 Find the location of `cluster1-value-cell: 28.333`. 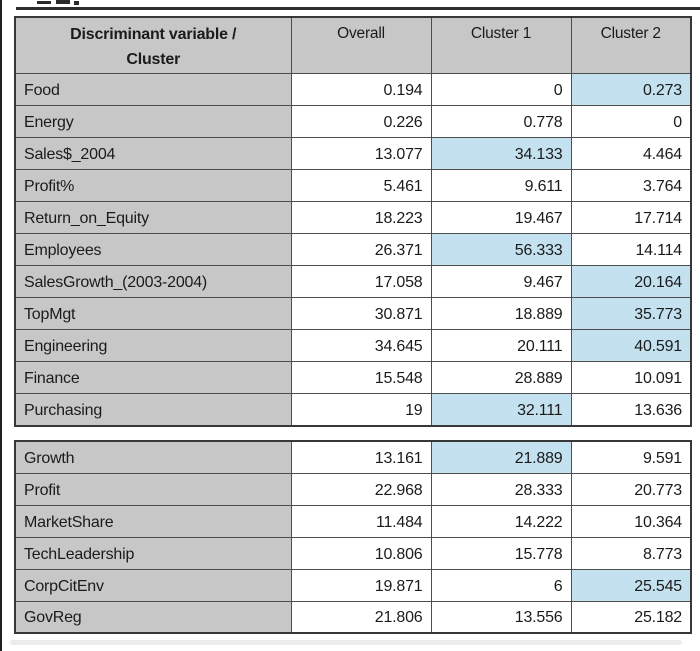

cluster1-value-cell: 28.333 is located at coordinates (501, 489).